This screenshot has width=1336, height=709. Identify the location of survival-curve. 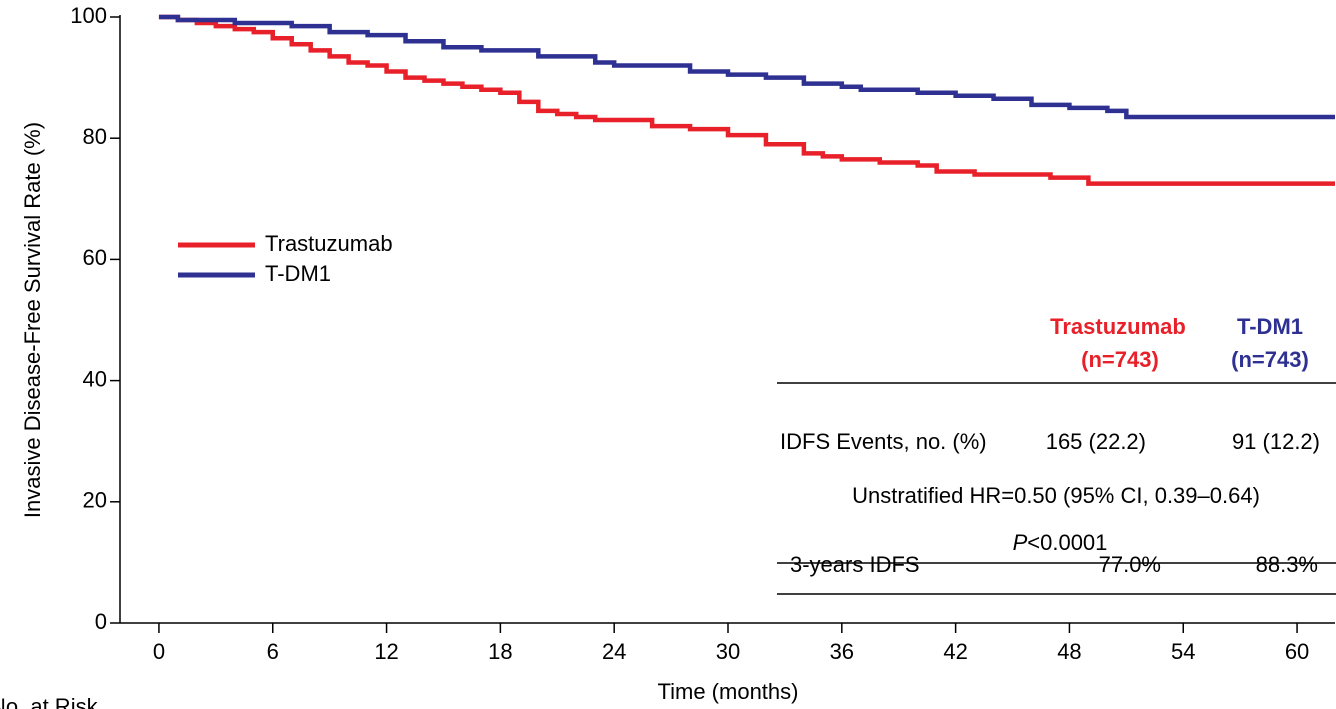
(746, 67).